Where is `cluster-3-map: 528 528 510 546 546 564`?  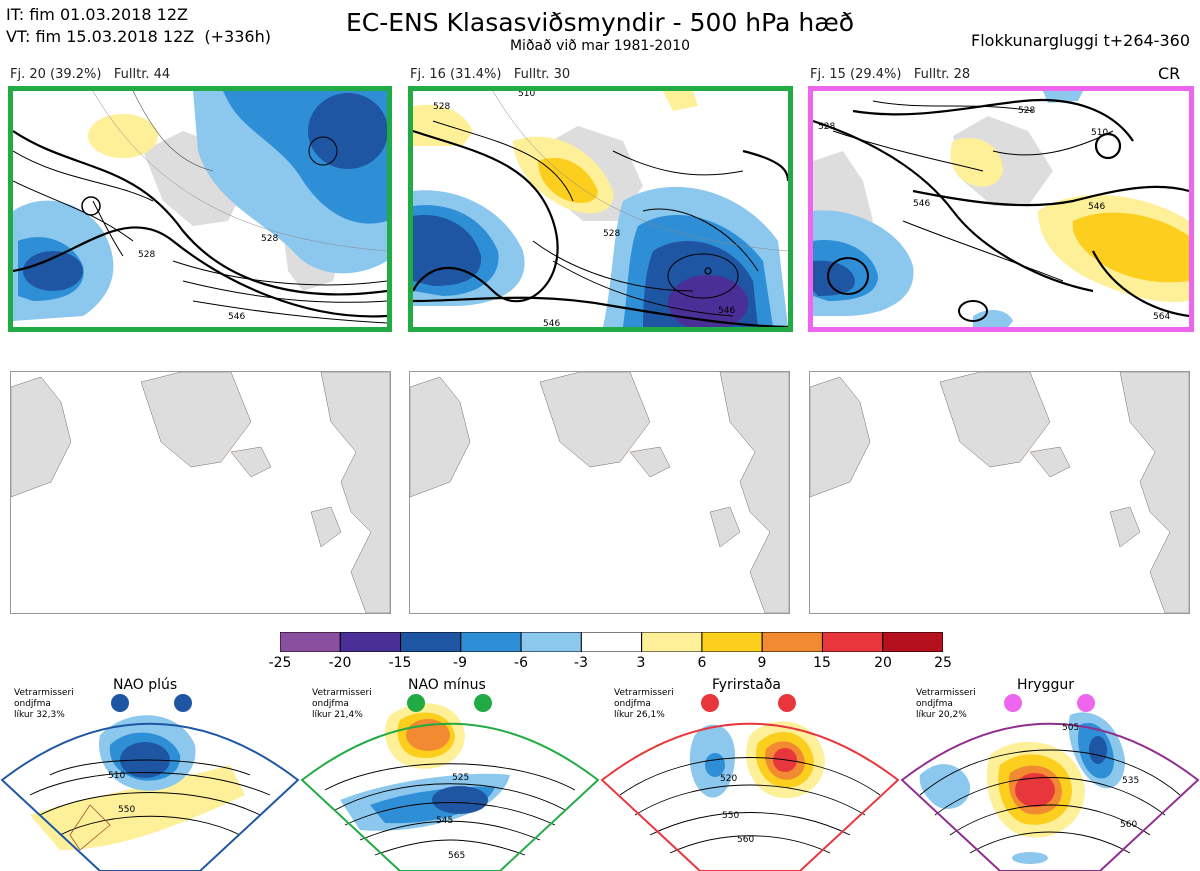
cluster-3-map: 528 528 510 546 546 564 is located at coordinates (1001, 209).